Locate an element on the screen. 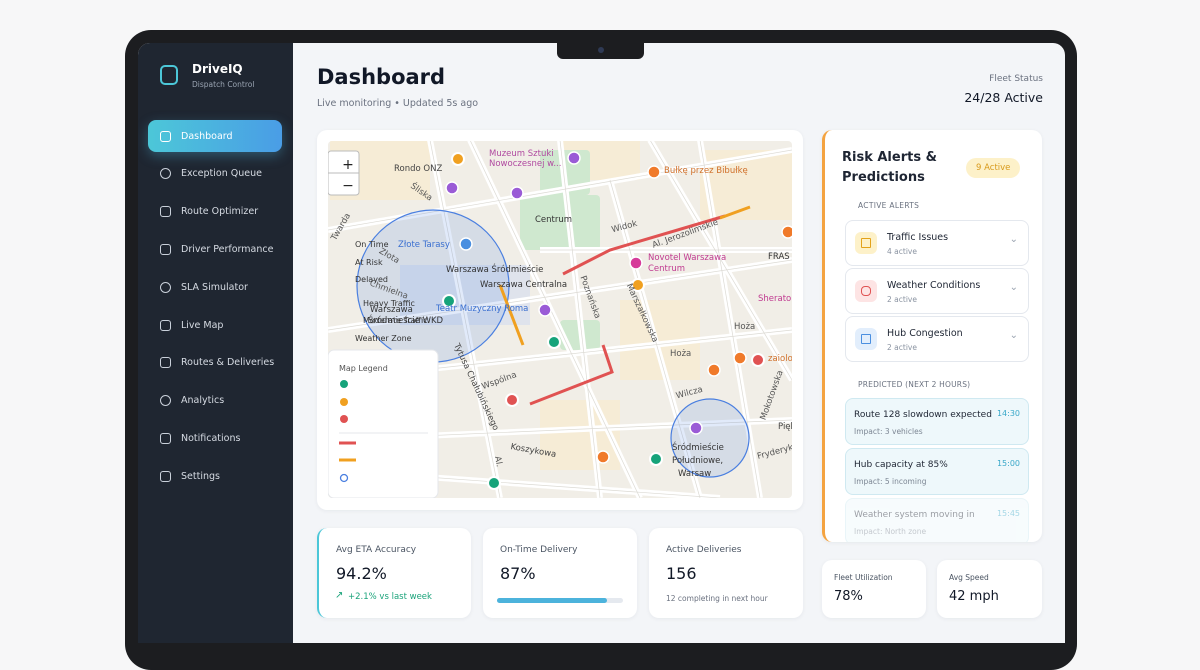  alerts-title: Predictions is located at coordinates (883, 177).